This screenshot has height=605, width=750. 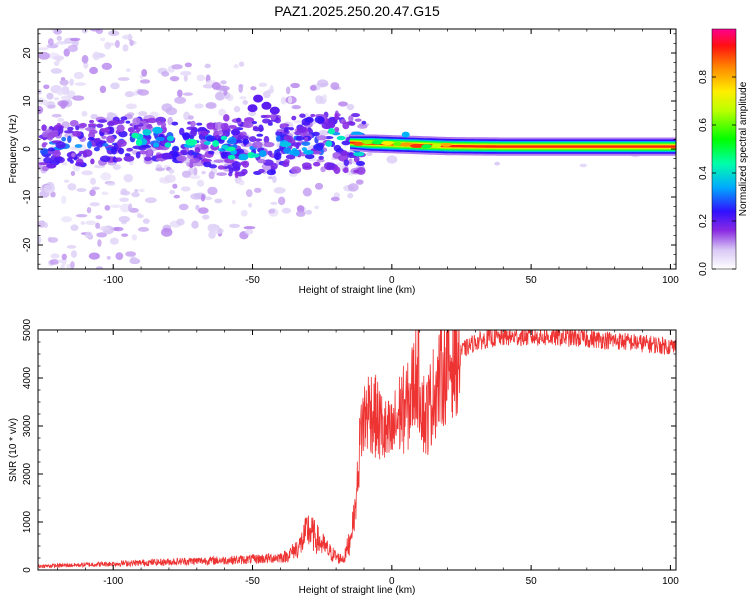 What do you see at coordinates (27, 473) in the screenshot?
I see `snr-y-tick-label: 2000` at bounding box center [27, 473].